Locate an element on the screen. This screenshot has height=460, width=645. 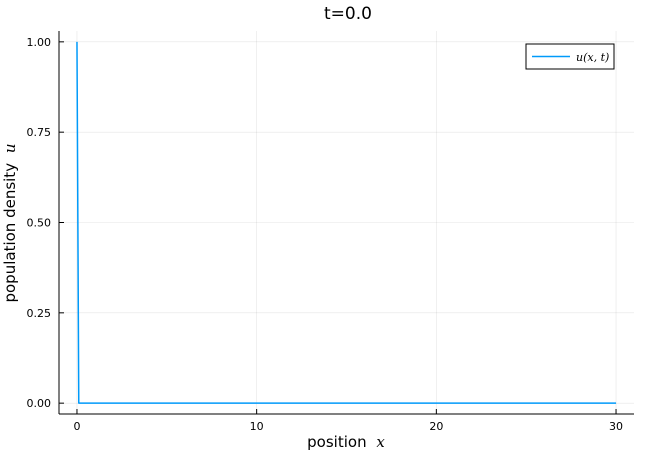
y-axis-label-math: u is located at coordinates (10, 148).